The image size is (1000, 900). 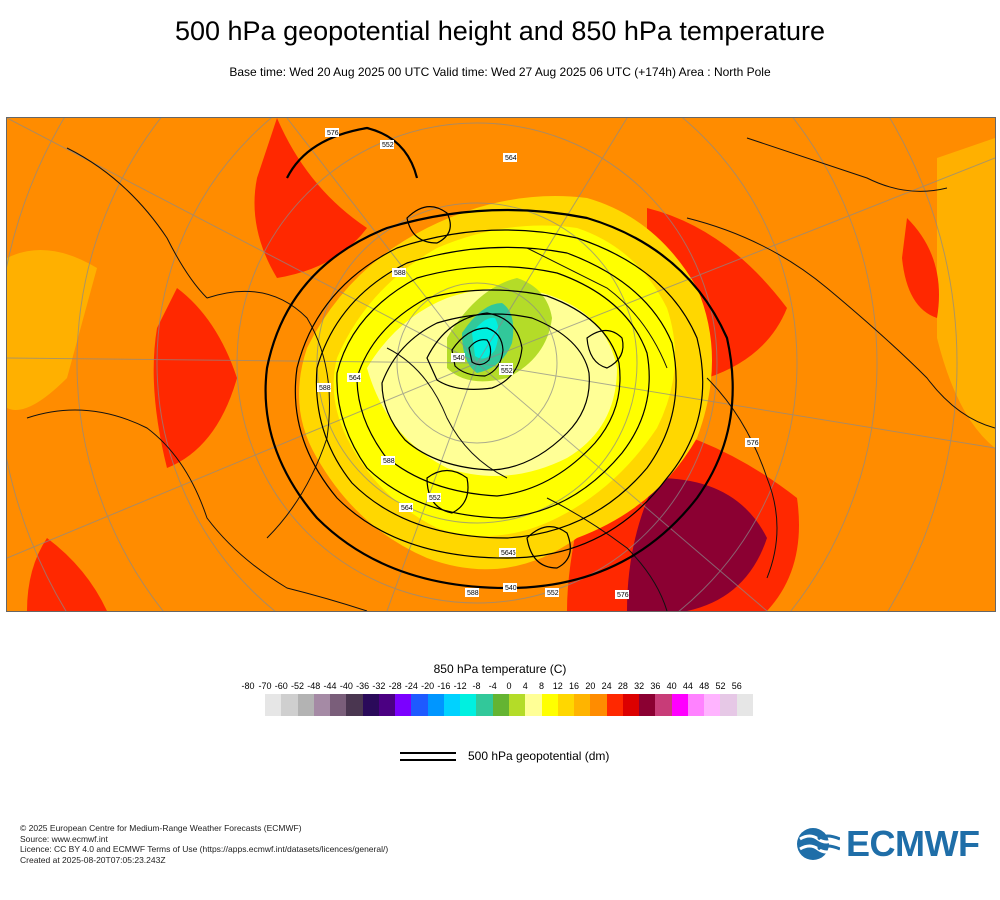 What do you see at coordinates (671, 686) in the screenshot?
I see `legend-tick: 40` at bounding box center [671, 686].